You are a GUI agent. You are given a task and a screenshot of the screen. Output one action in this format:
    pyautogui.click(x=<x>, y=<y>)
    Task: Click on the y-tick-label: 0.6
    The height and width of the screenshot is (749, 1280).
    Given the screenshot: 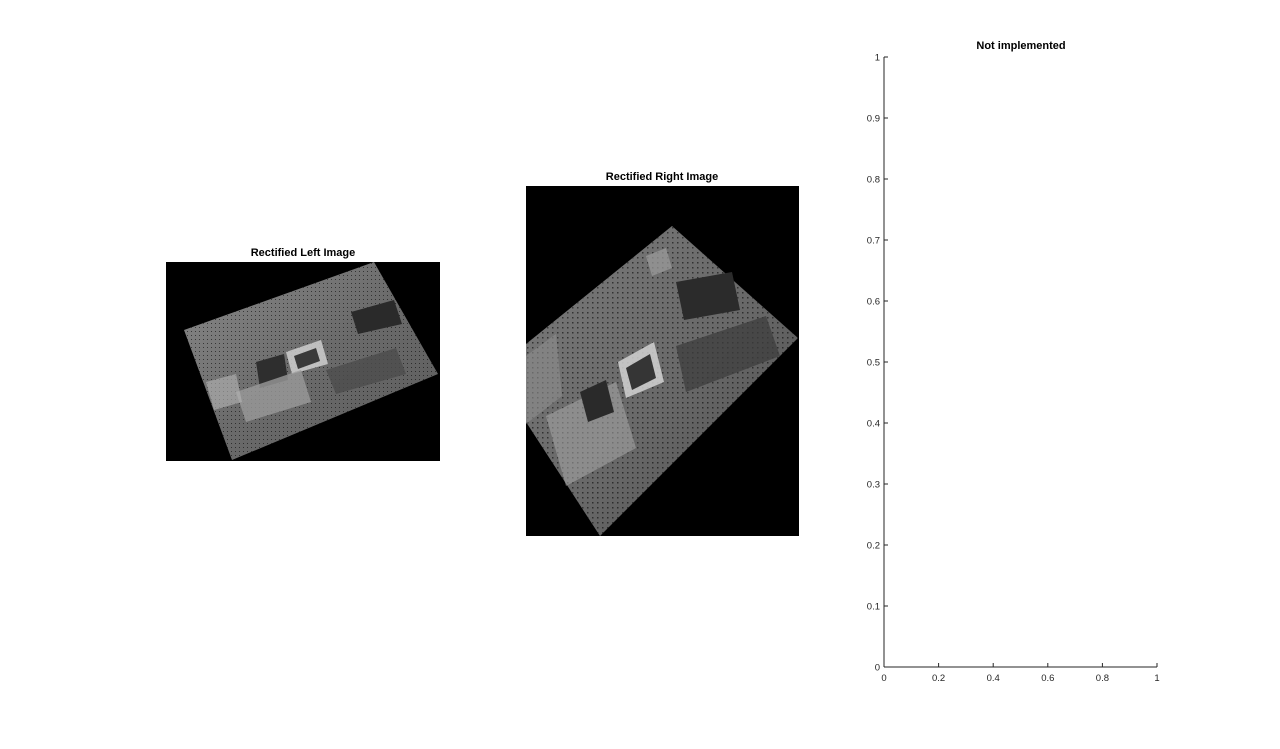 What is the action you would take?
    pyautogui.click(x=873, y=302)
    